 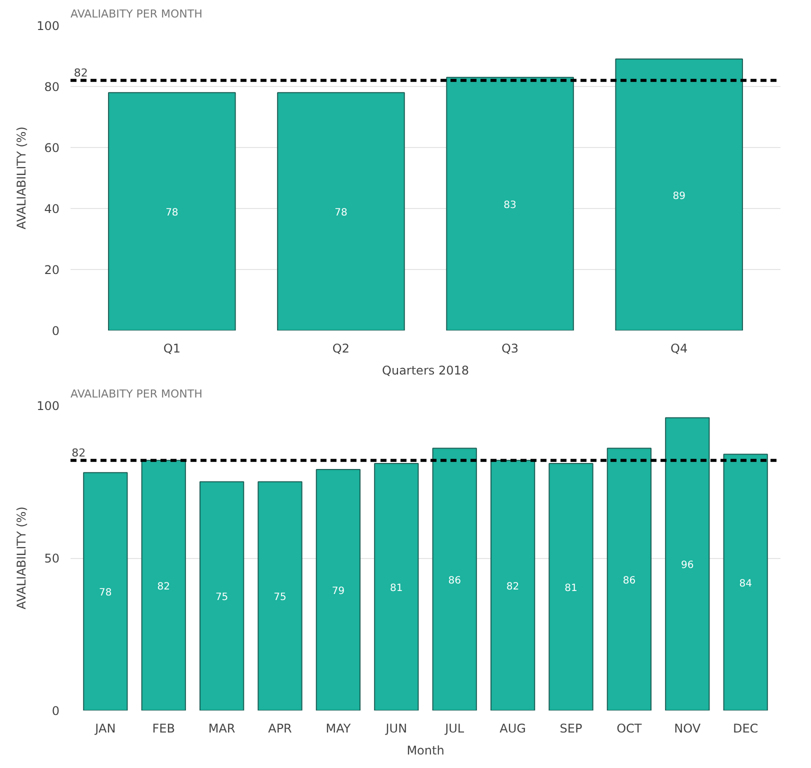 What do you see at coordinates (222, 729) in the screenshot?
I see `x-tick-label: MAR` at bounding box center [222, 729].